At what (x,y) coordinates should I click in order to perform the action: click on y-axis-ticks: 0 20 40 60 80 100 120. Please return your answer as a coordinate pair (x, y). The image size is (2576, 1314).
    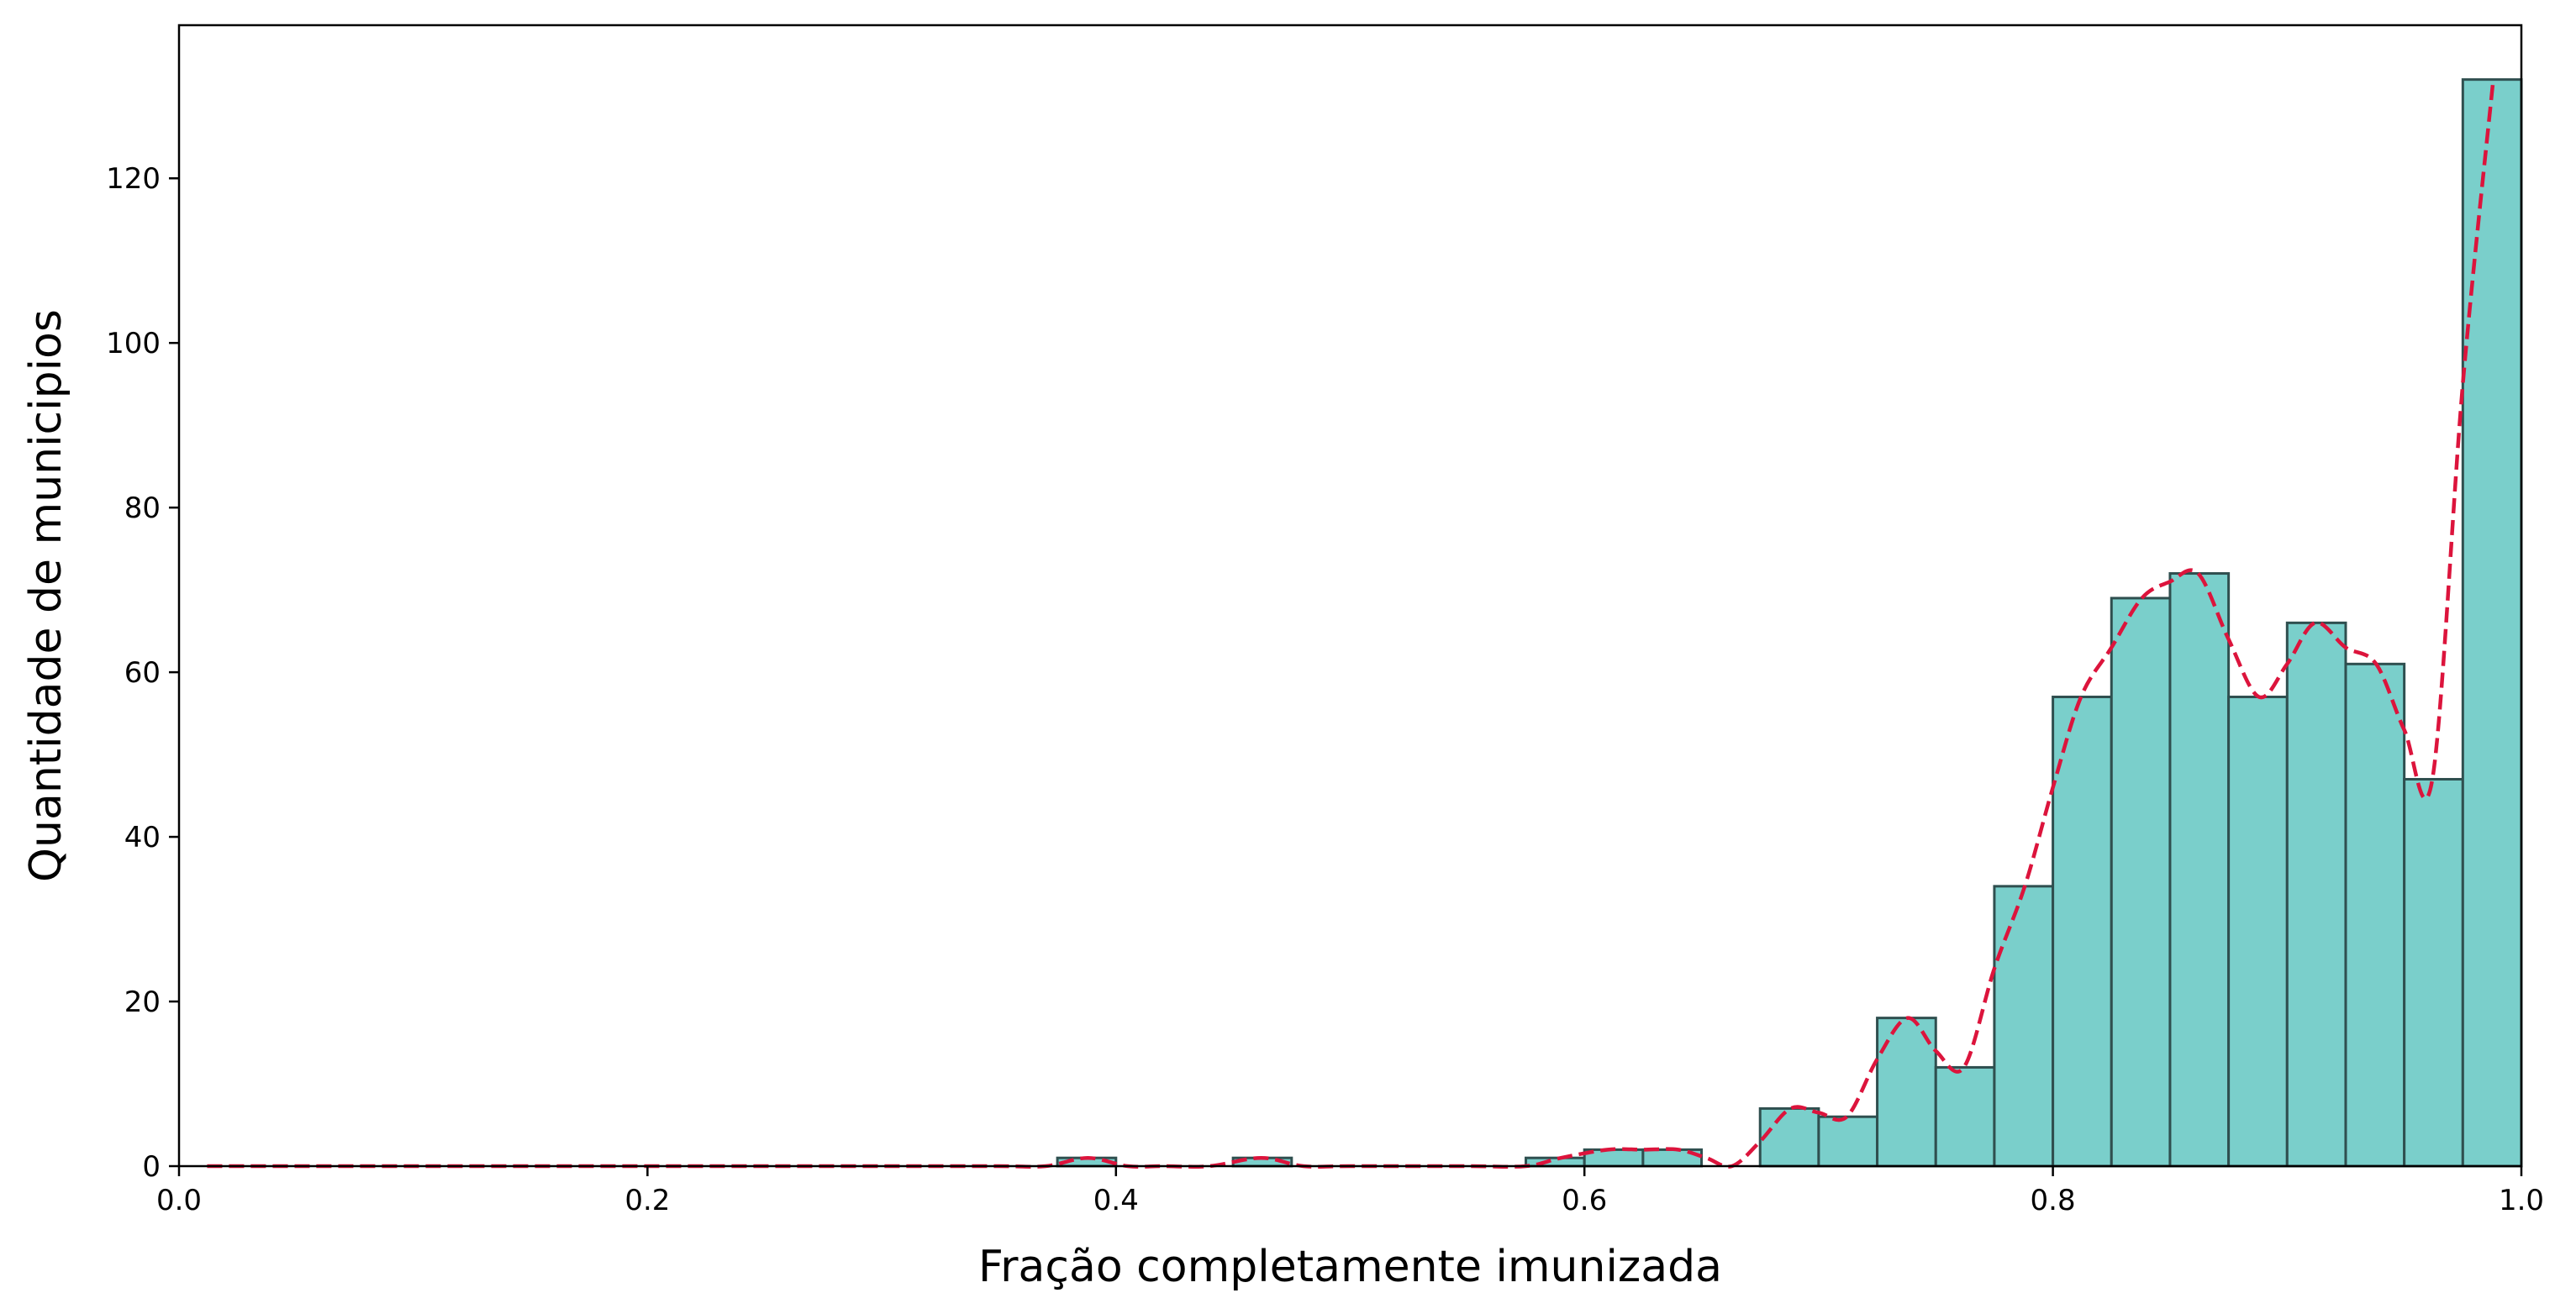
    Looking at the image, I should click on (142, 673).